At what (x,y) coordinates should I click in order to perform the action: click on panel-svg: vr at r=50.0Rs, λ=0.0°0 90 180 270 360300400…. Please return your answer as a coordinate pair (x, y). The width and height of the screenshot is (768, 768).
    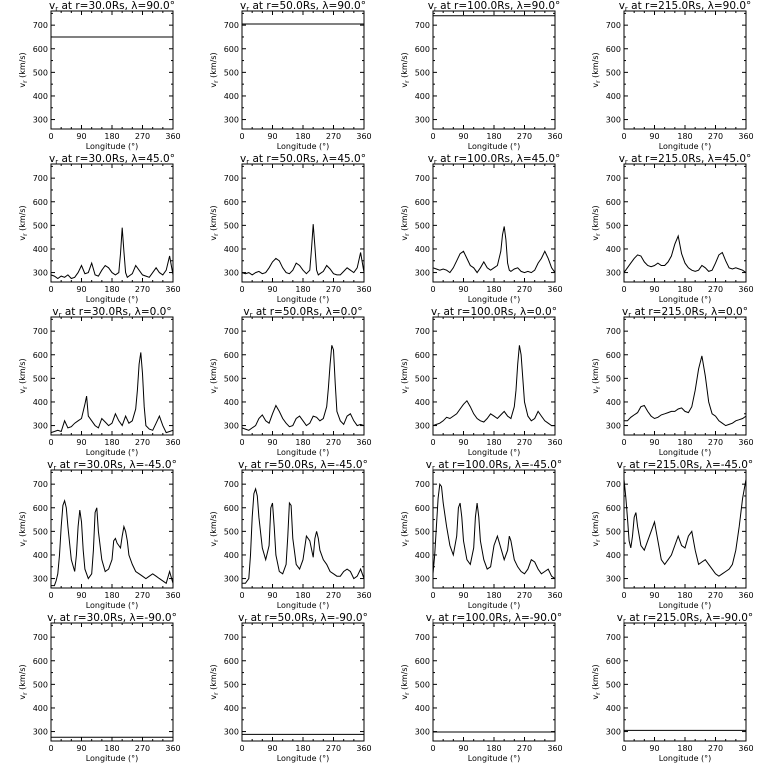
    Looking at the image, I should click on (290, 381).